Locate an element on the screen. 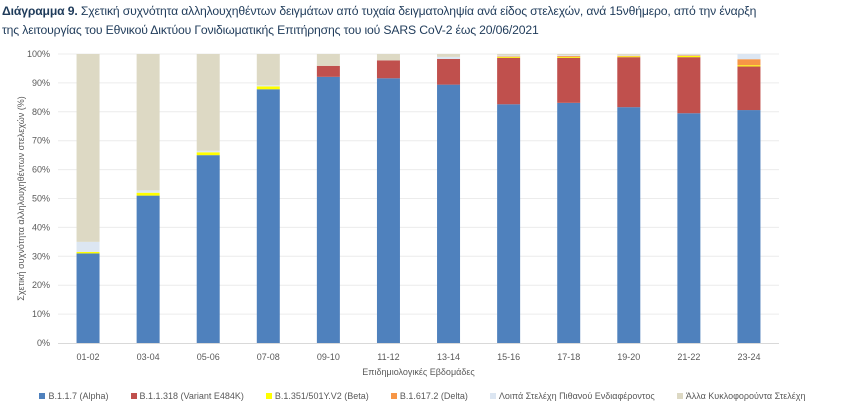  legend-item-1: B.1.1.318 (Variant E484K) is located at coordinates (187, 396).